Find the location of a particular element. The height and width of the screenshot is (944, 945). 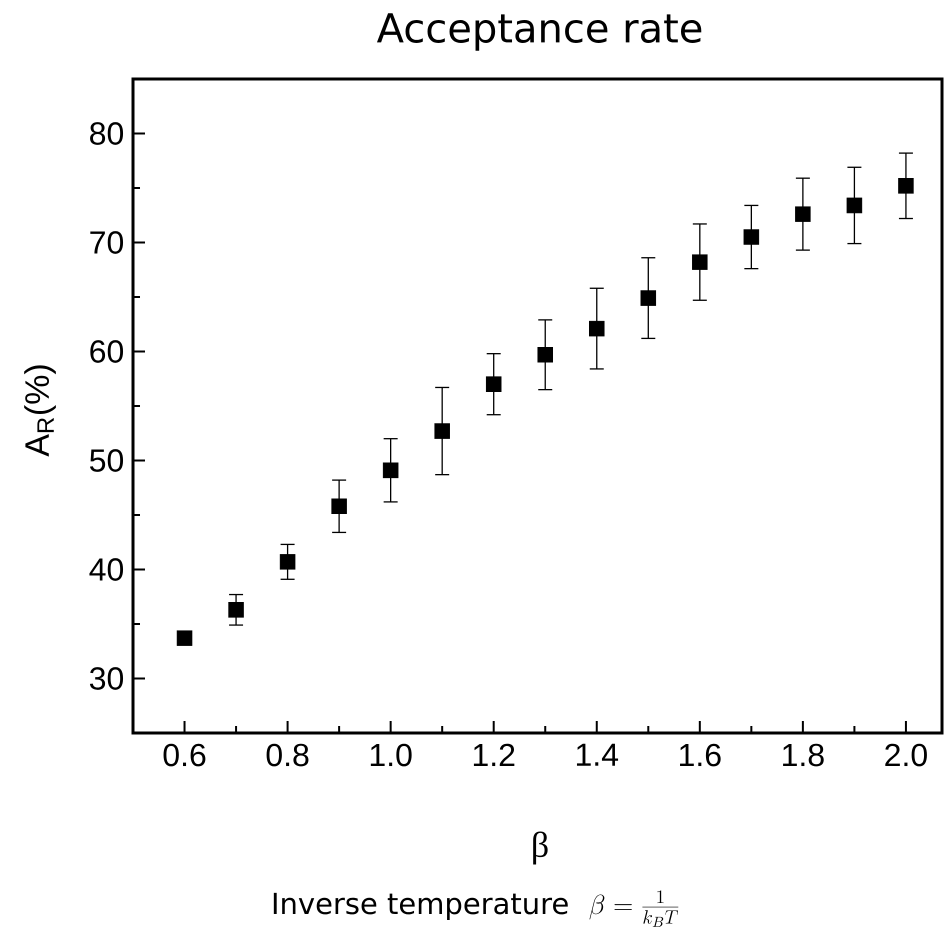

y-tick-label: 40 is located at coordinates (106, 569).